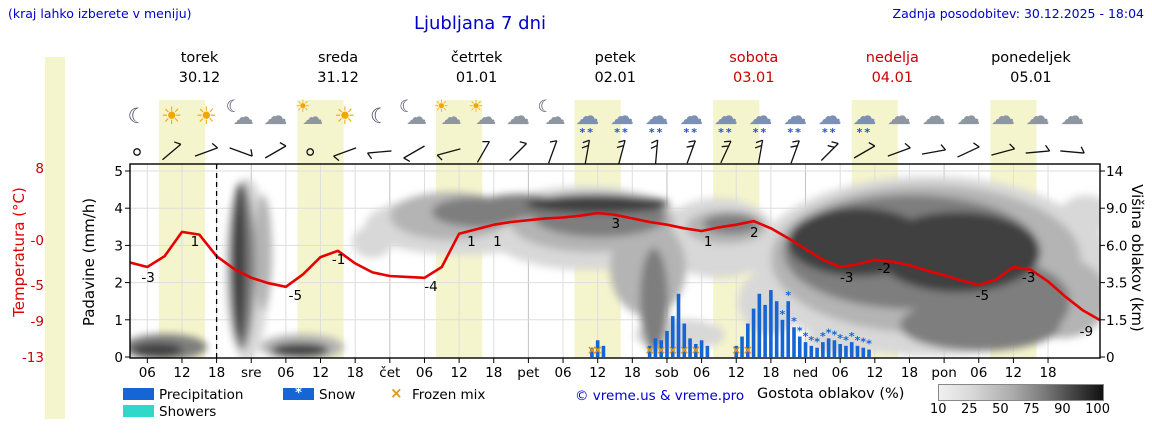 Image resolution: width=1152 pixels, height=443 pixels. What do you see at coordinates (969, 409) in the screenshot?
I see `cloud-density-tick: 25` at bounding box center [969, 409].